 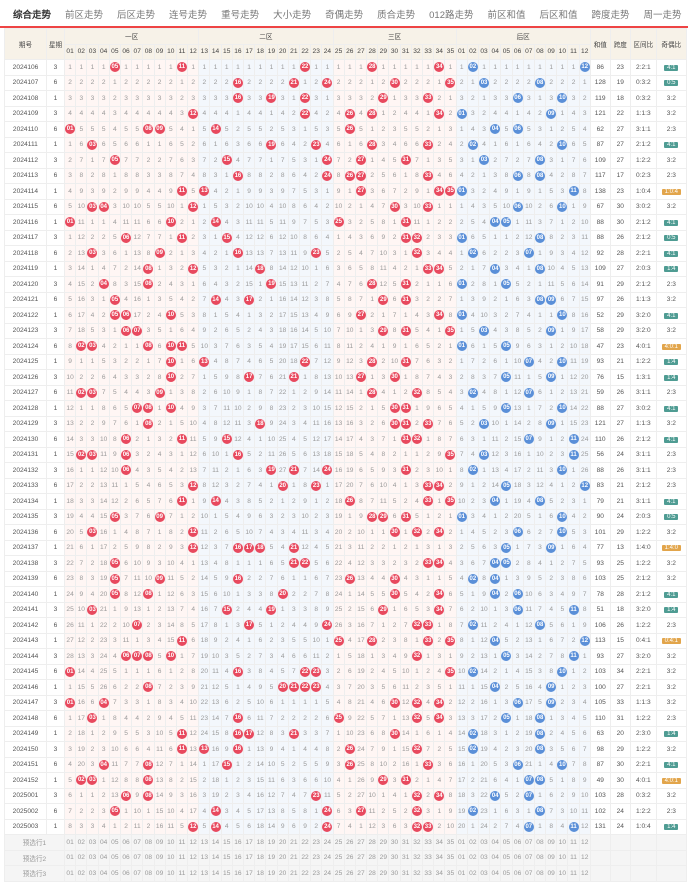 I want to click on tab-item: 前区走势, so click(x=84, y=16).